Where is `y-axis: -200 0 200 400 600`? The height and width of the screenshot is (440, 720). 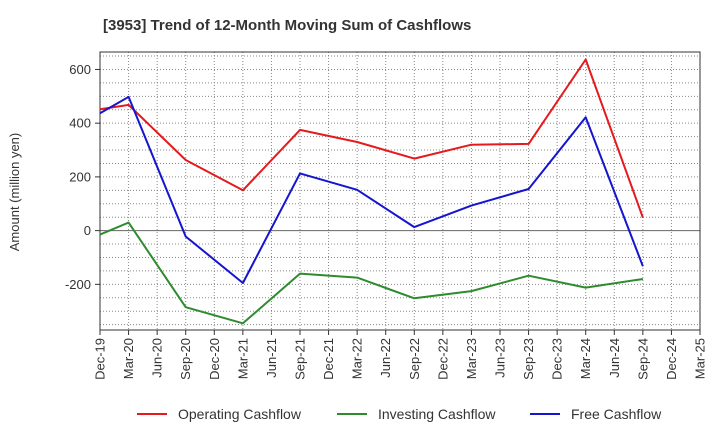
y-axis: -200 0 200 400 600 is located at coordinates (82, 177).